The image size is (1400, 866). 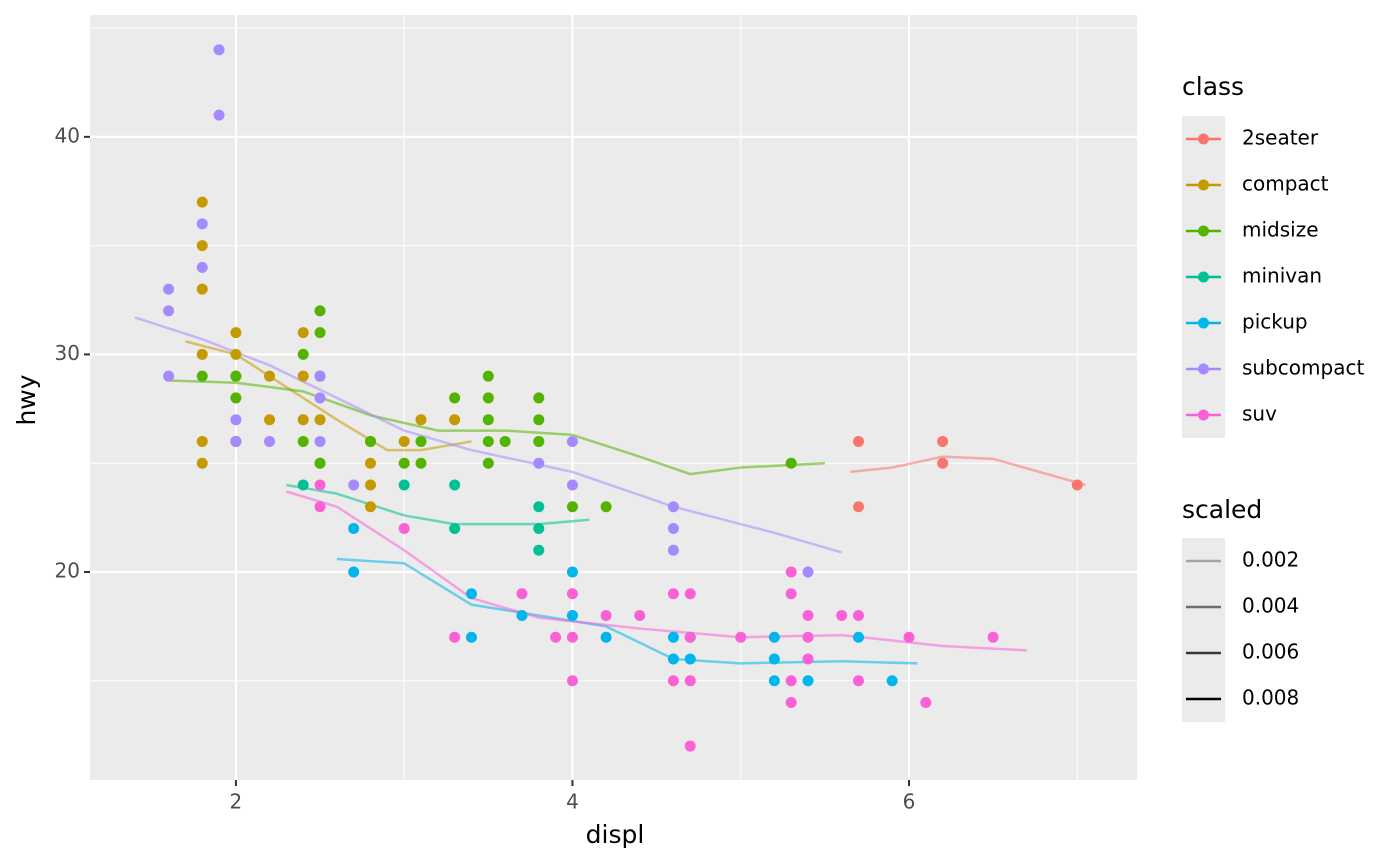 What do you see at coordinates (1203, 630) in the screenshot?
I see `legend-keys-bg` at bounding box center [1203, 630].